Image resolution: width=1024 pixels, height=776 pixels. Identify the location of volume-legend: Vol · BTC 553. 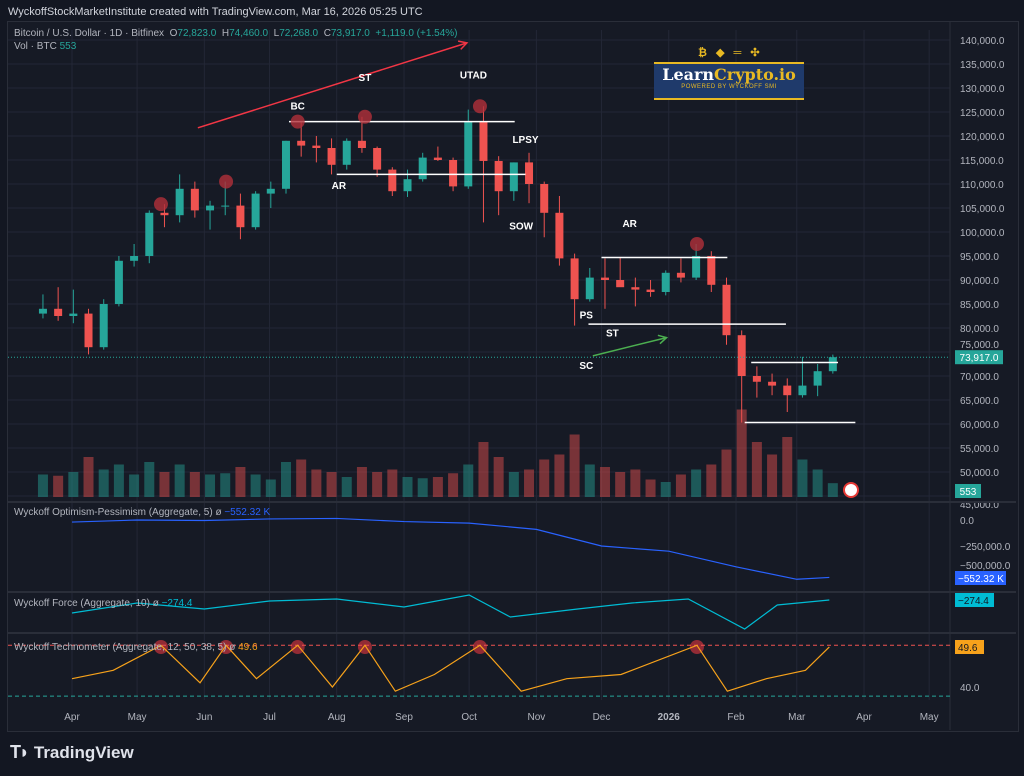
(45, 46).